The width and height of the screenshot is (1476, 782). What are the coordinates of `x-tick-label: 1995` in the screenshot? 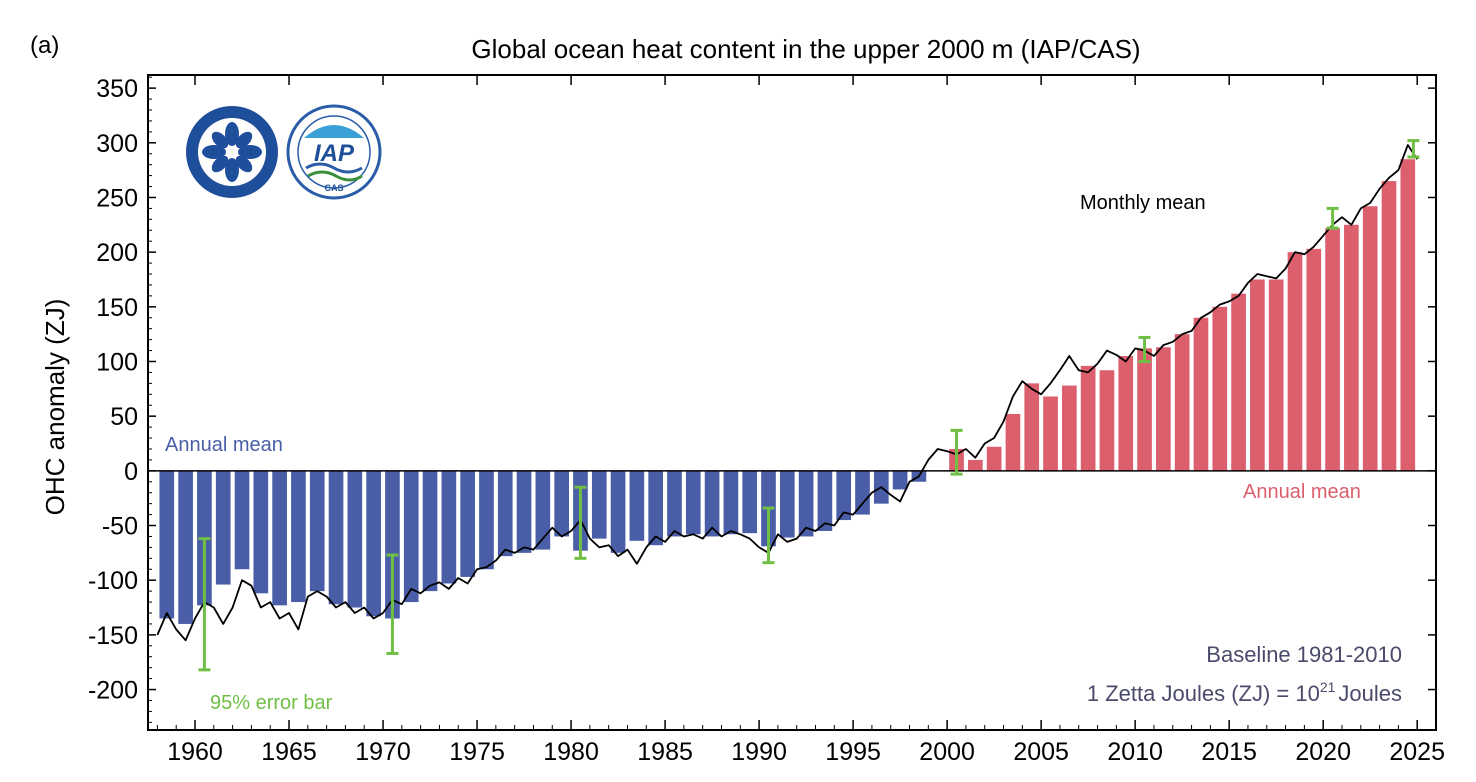 It's located at (853, 752).